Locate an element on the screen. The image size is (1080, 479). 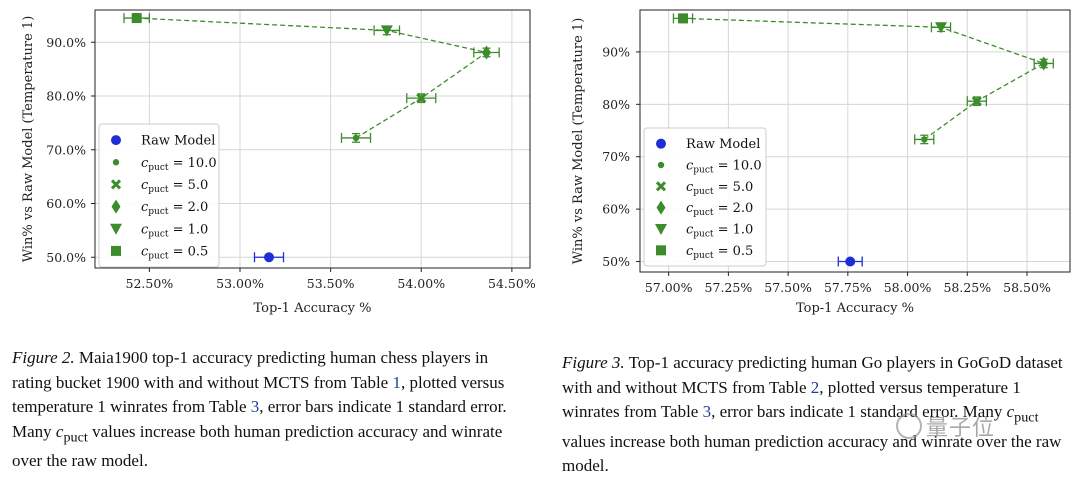
x-tick-label: 52.50% is located at coordinates (150, 283).